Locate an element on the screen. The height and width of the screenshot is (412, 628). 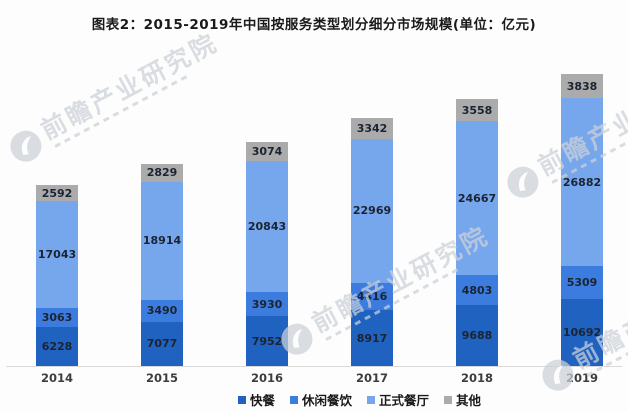
bar-value-label: 24667 is located at coordinates (477, 198).